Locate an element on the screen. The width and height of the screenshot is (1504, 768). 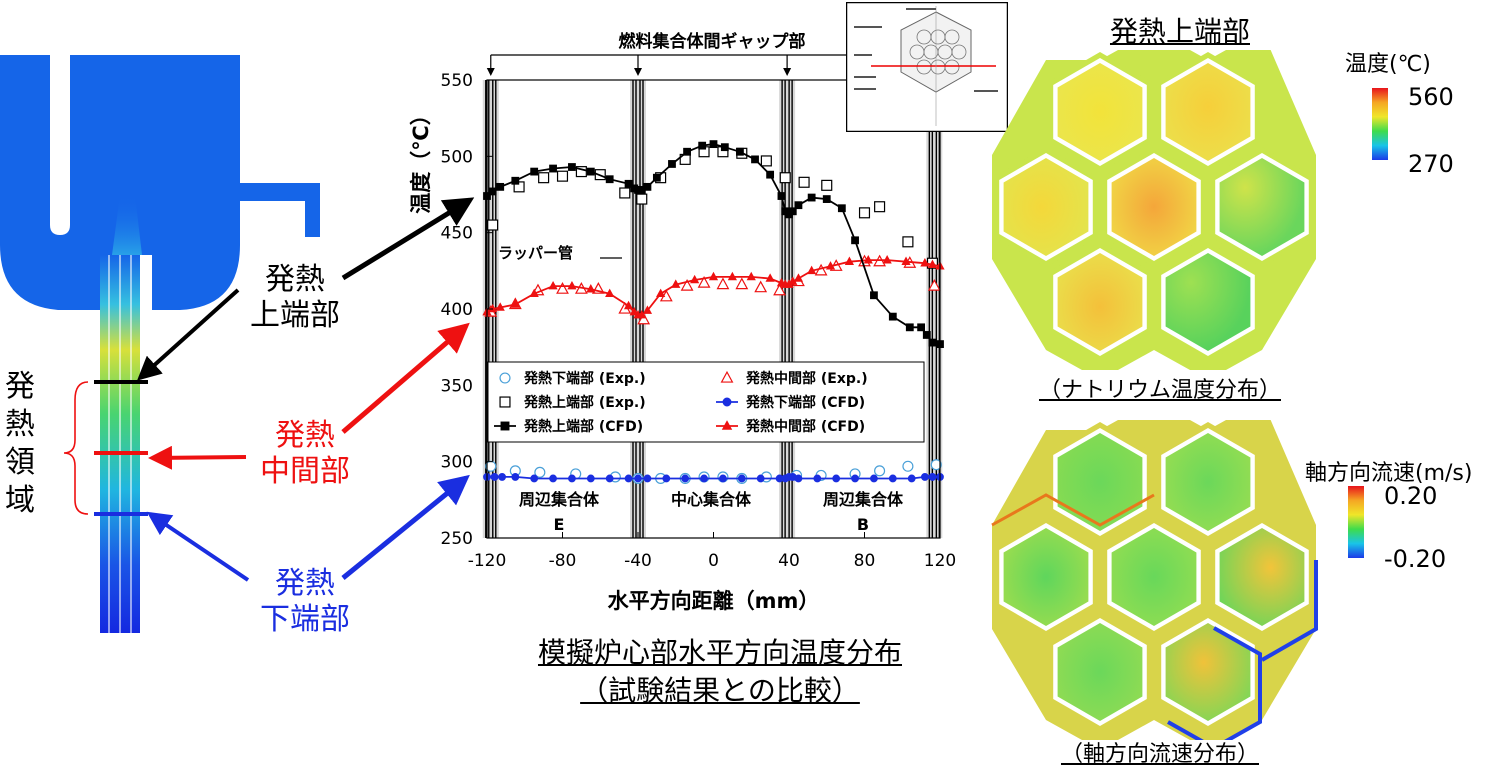
x-tick-label: -80 is located at coordinates (563, 561).